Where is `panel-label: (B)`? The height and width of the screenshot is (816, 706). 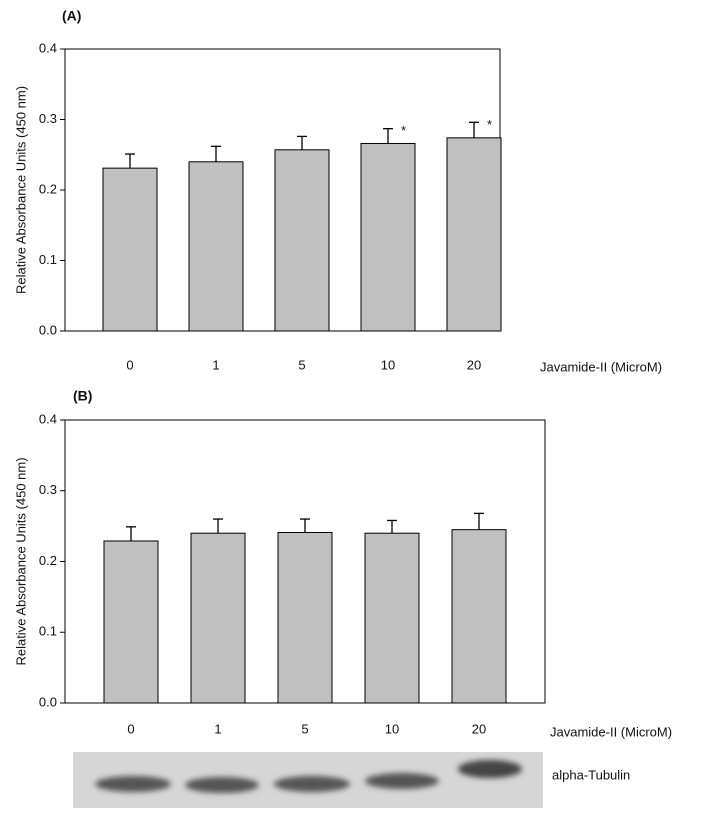 panel-label: (B) is located at coordinates (82, 396).